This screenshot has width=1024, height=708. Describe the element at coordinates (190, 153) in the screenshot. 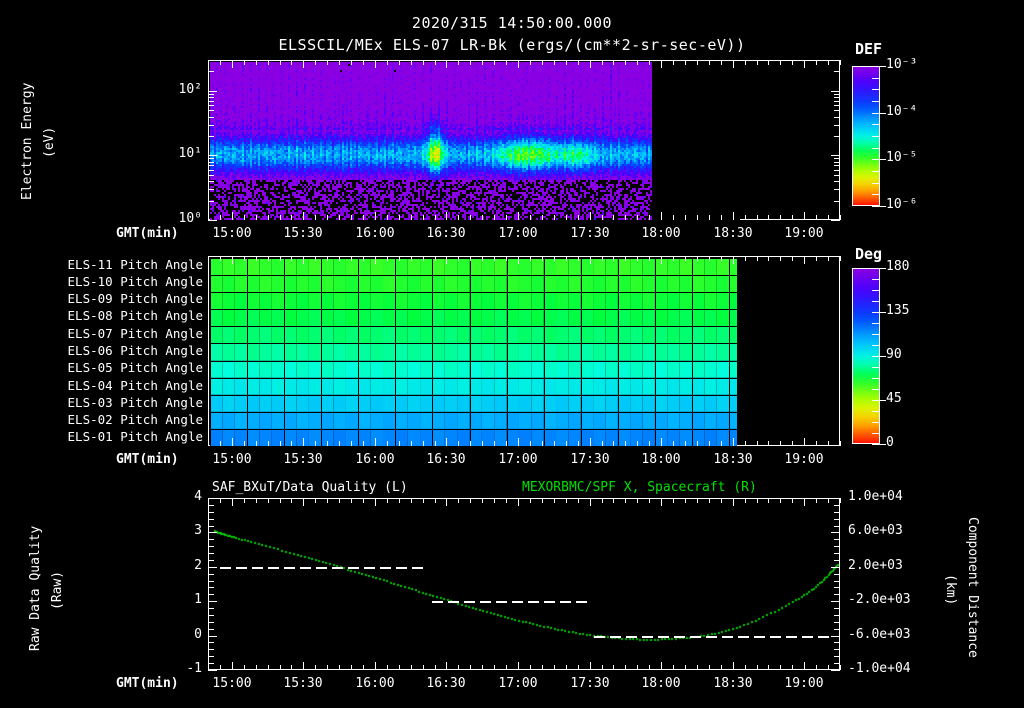

I see `tick-label: 10¹` at that location.